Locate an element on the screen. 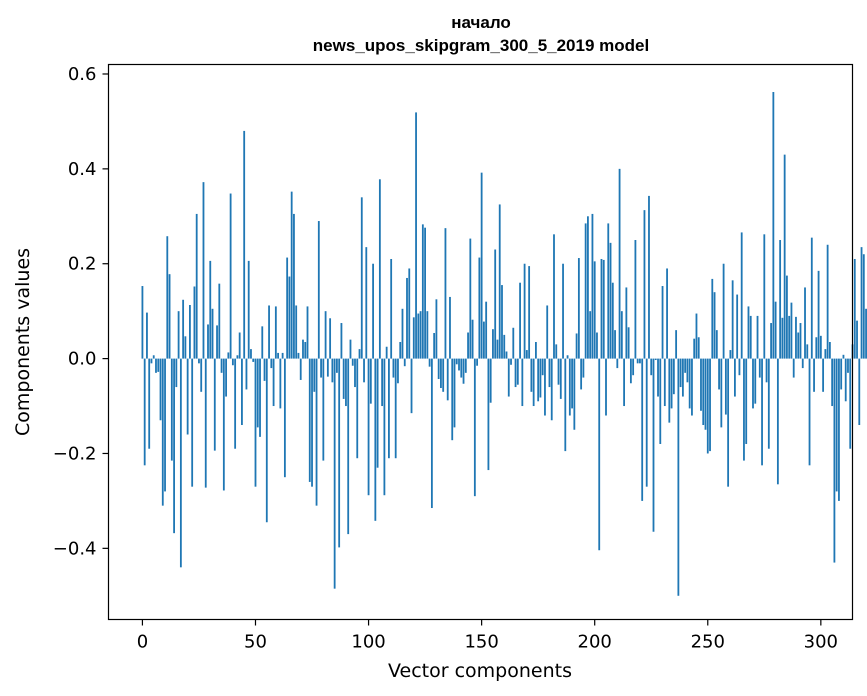  y-axis-ticks: −0.4 −0.2 0.0 0.2 0.4 0.6 is located at coordinates (81, 311).